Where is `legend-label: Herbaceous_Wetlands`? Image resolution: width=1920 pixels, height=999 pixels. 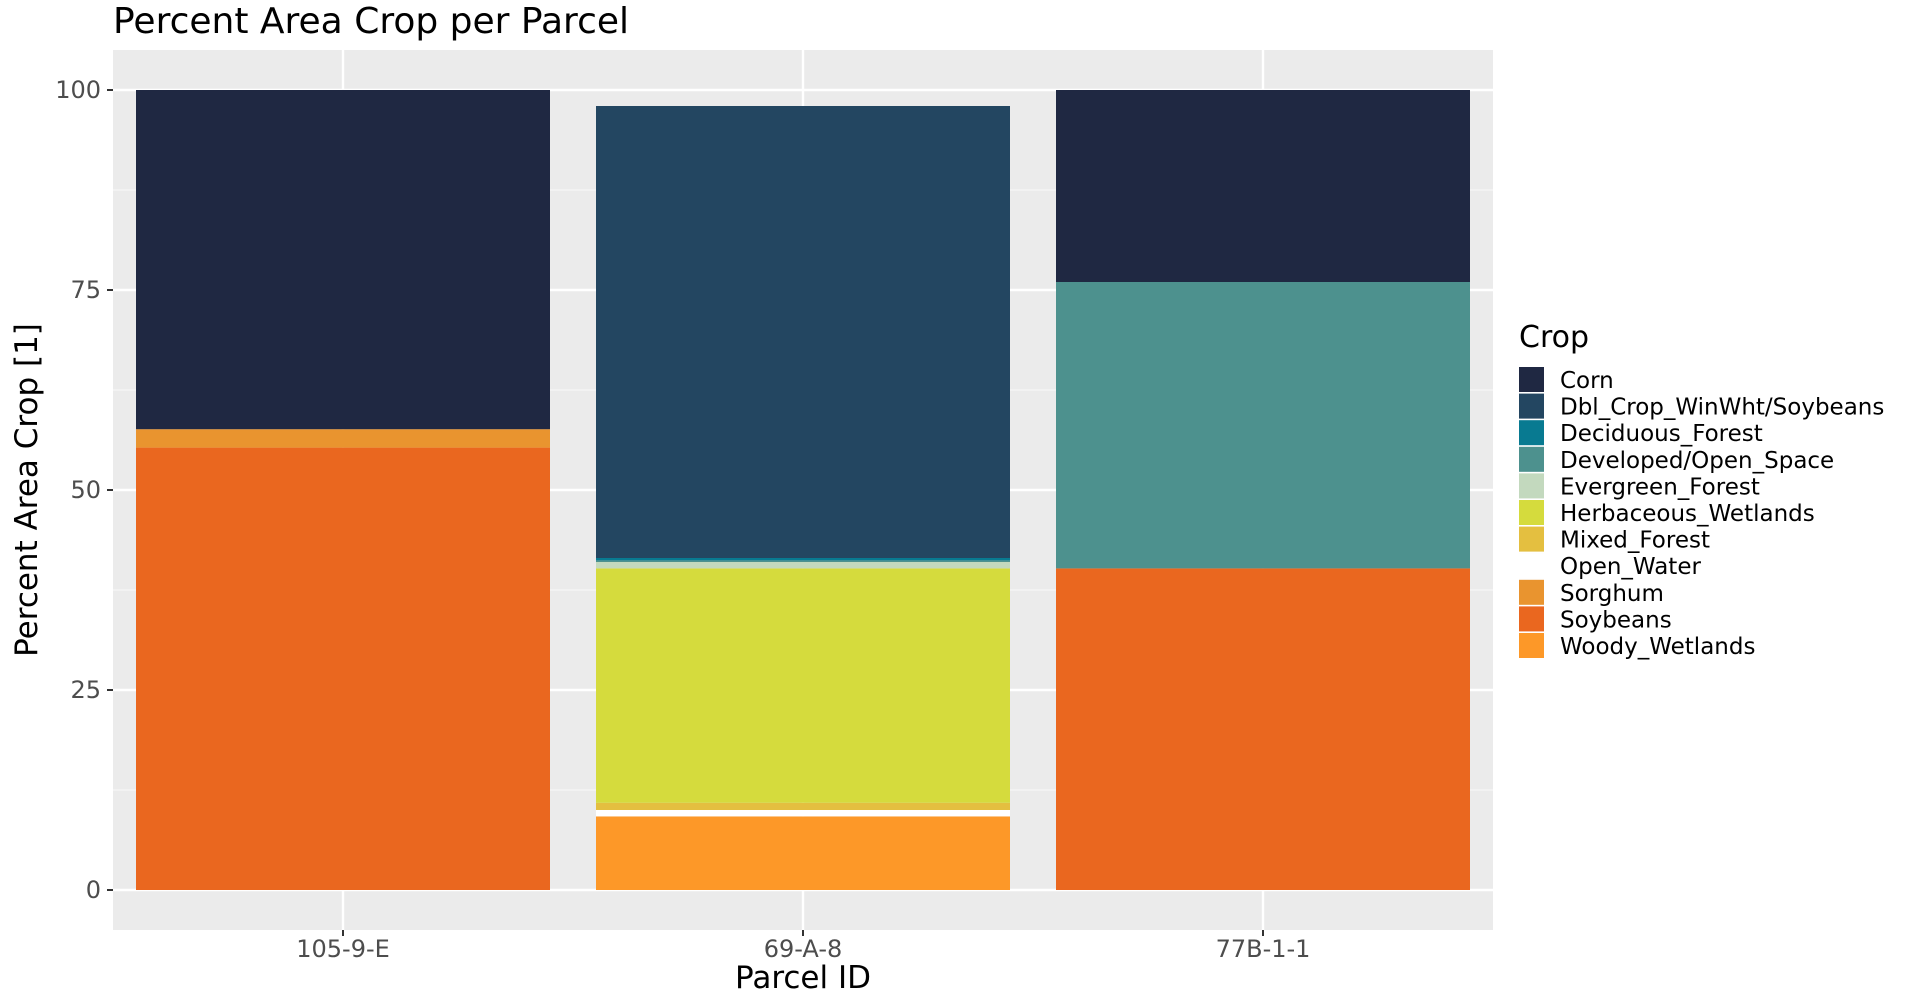
legend-label: Herbaceous_Wetlands is located at coordinates (1687, 514).